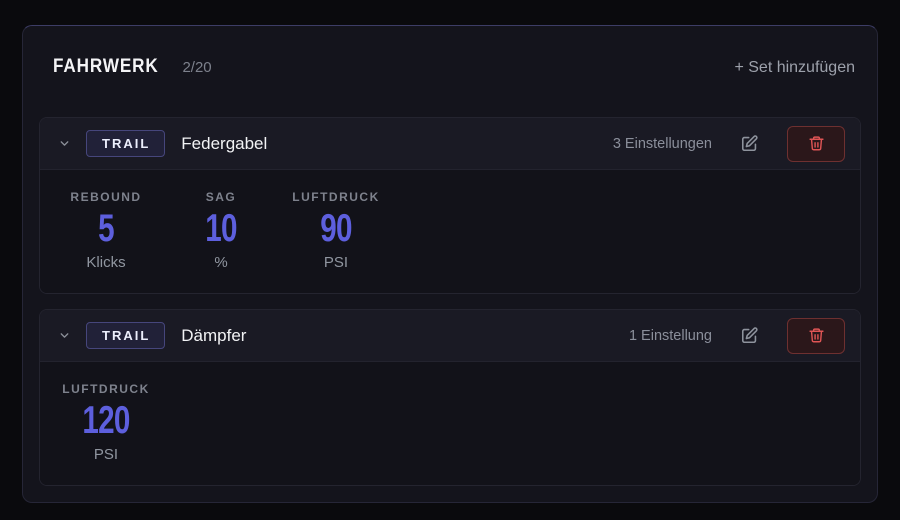 Image resolution: width=900 pixels, height=520 pixels. I want to click on stat-unit: %, so click(221, 262).